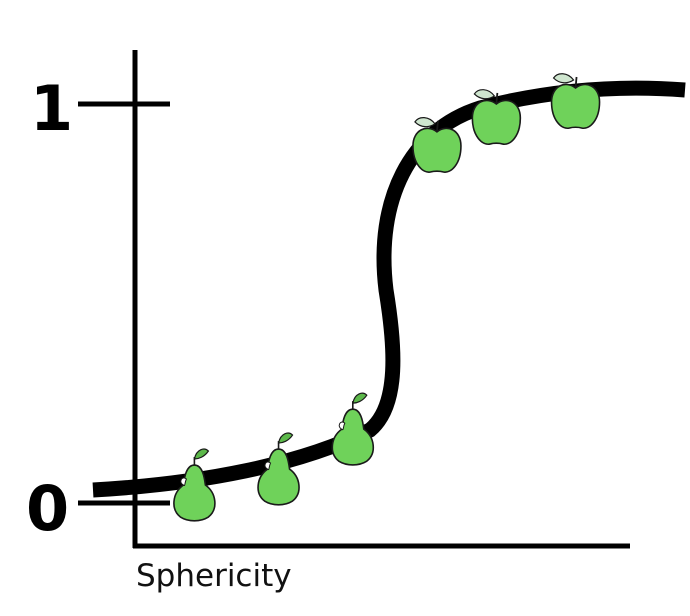 Image resolution: width=690 pixels, height=616 pixels. Describe the element at coordinates (51, 108) in the screenshot. I see `y-tick-1-label: 1` at that location.